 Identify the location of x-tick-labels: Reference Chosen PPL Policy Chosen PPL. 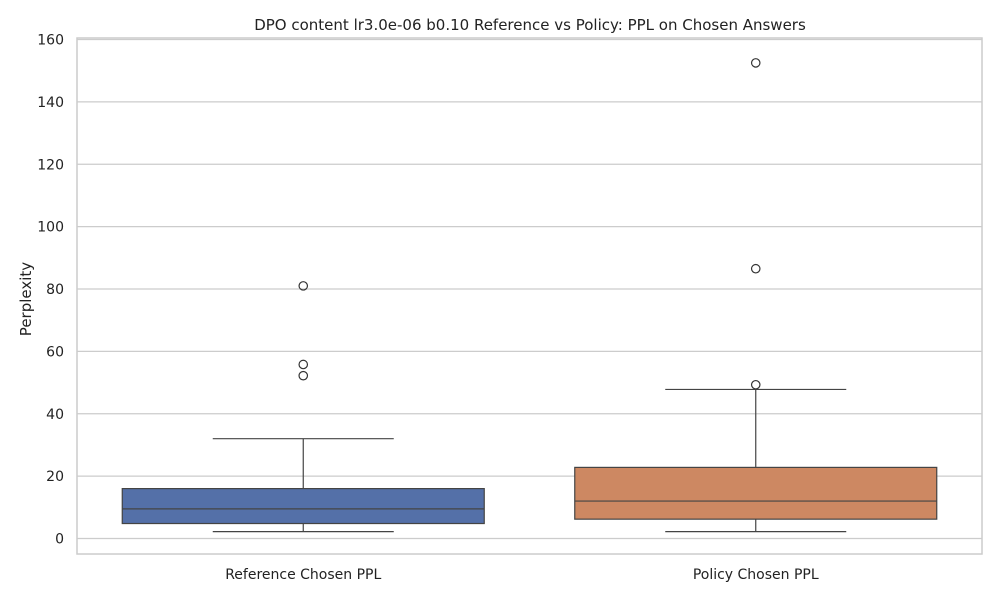
(522, 575).